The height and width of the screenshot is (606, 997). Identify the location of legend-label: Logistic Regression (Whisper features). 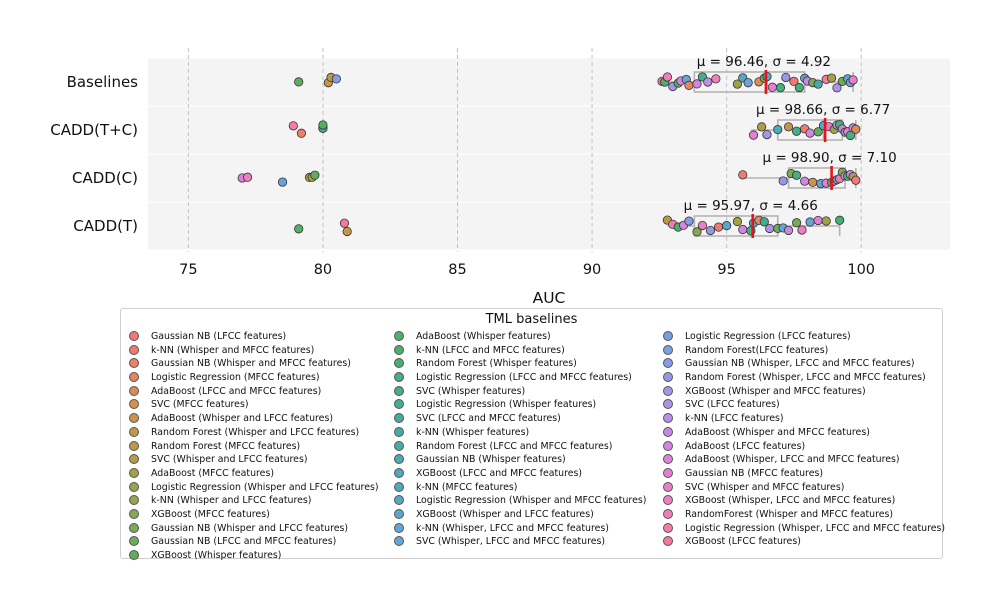
(506, 405).